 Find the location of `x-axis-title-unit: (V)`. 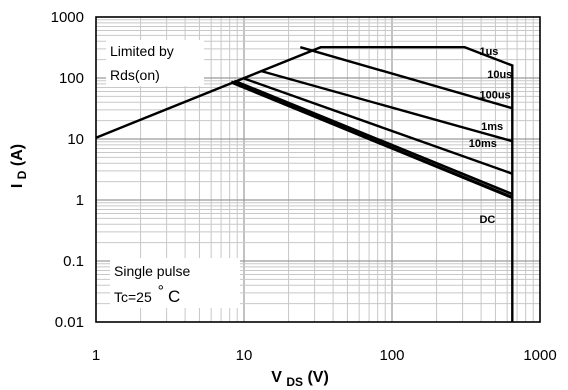

x-axis-title-unit: (V) is located at coordinates (317, 377).